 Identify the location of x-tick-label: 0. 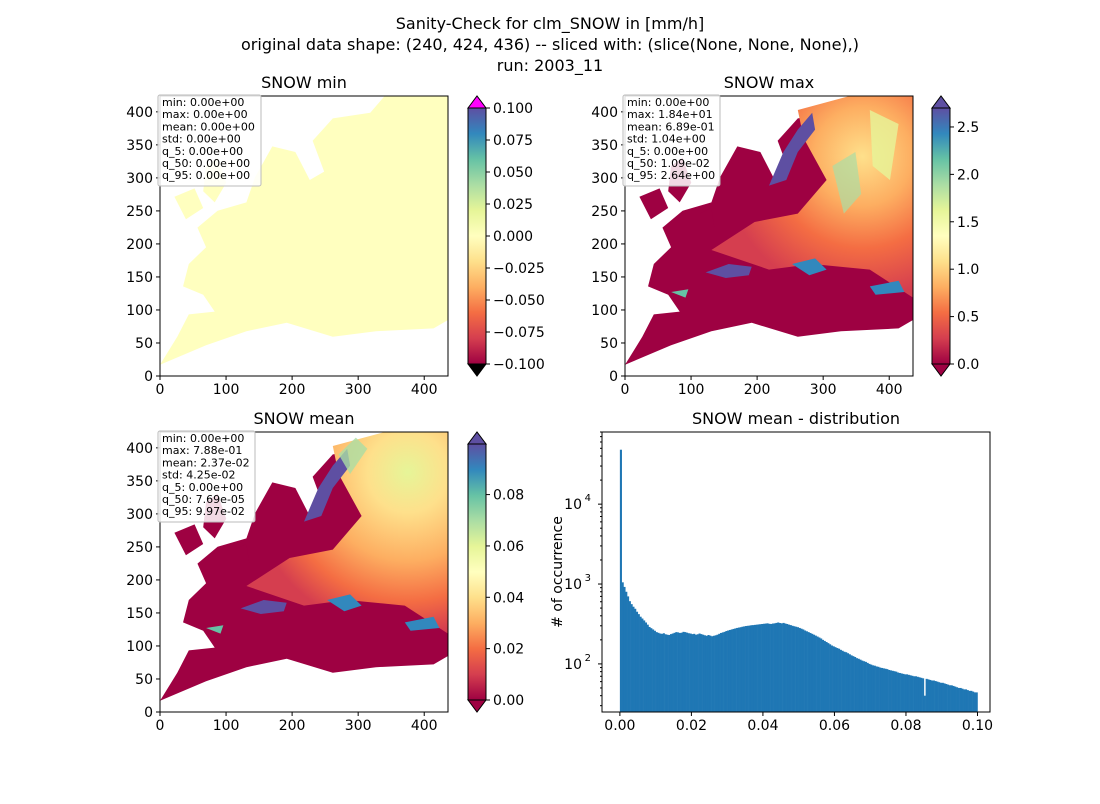
(160, 390).